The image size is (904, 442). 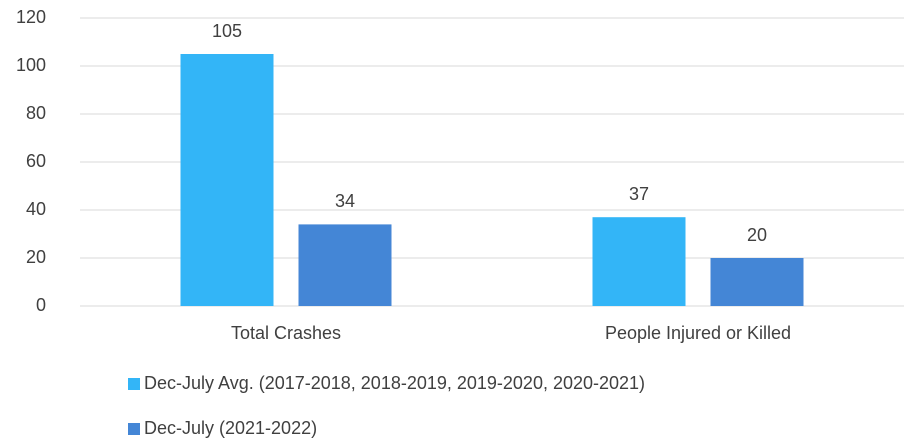 What do you see at coordinates (757, 235) in the screenshot?
I see `data-label: 20` at bounding box center [757, 235].